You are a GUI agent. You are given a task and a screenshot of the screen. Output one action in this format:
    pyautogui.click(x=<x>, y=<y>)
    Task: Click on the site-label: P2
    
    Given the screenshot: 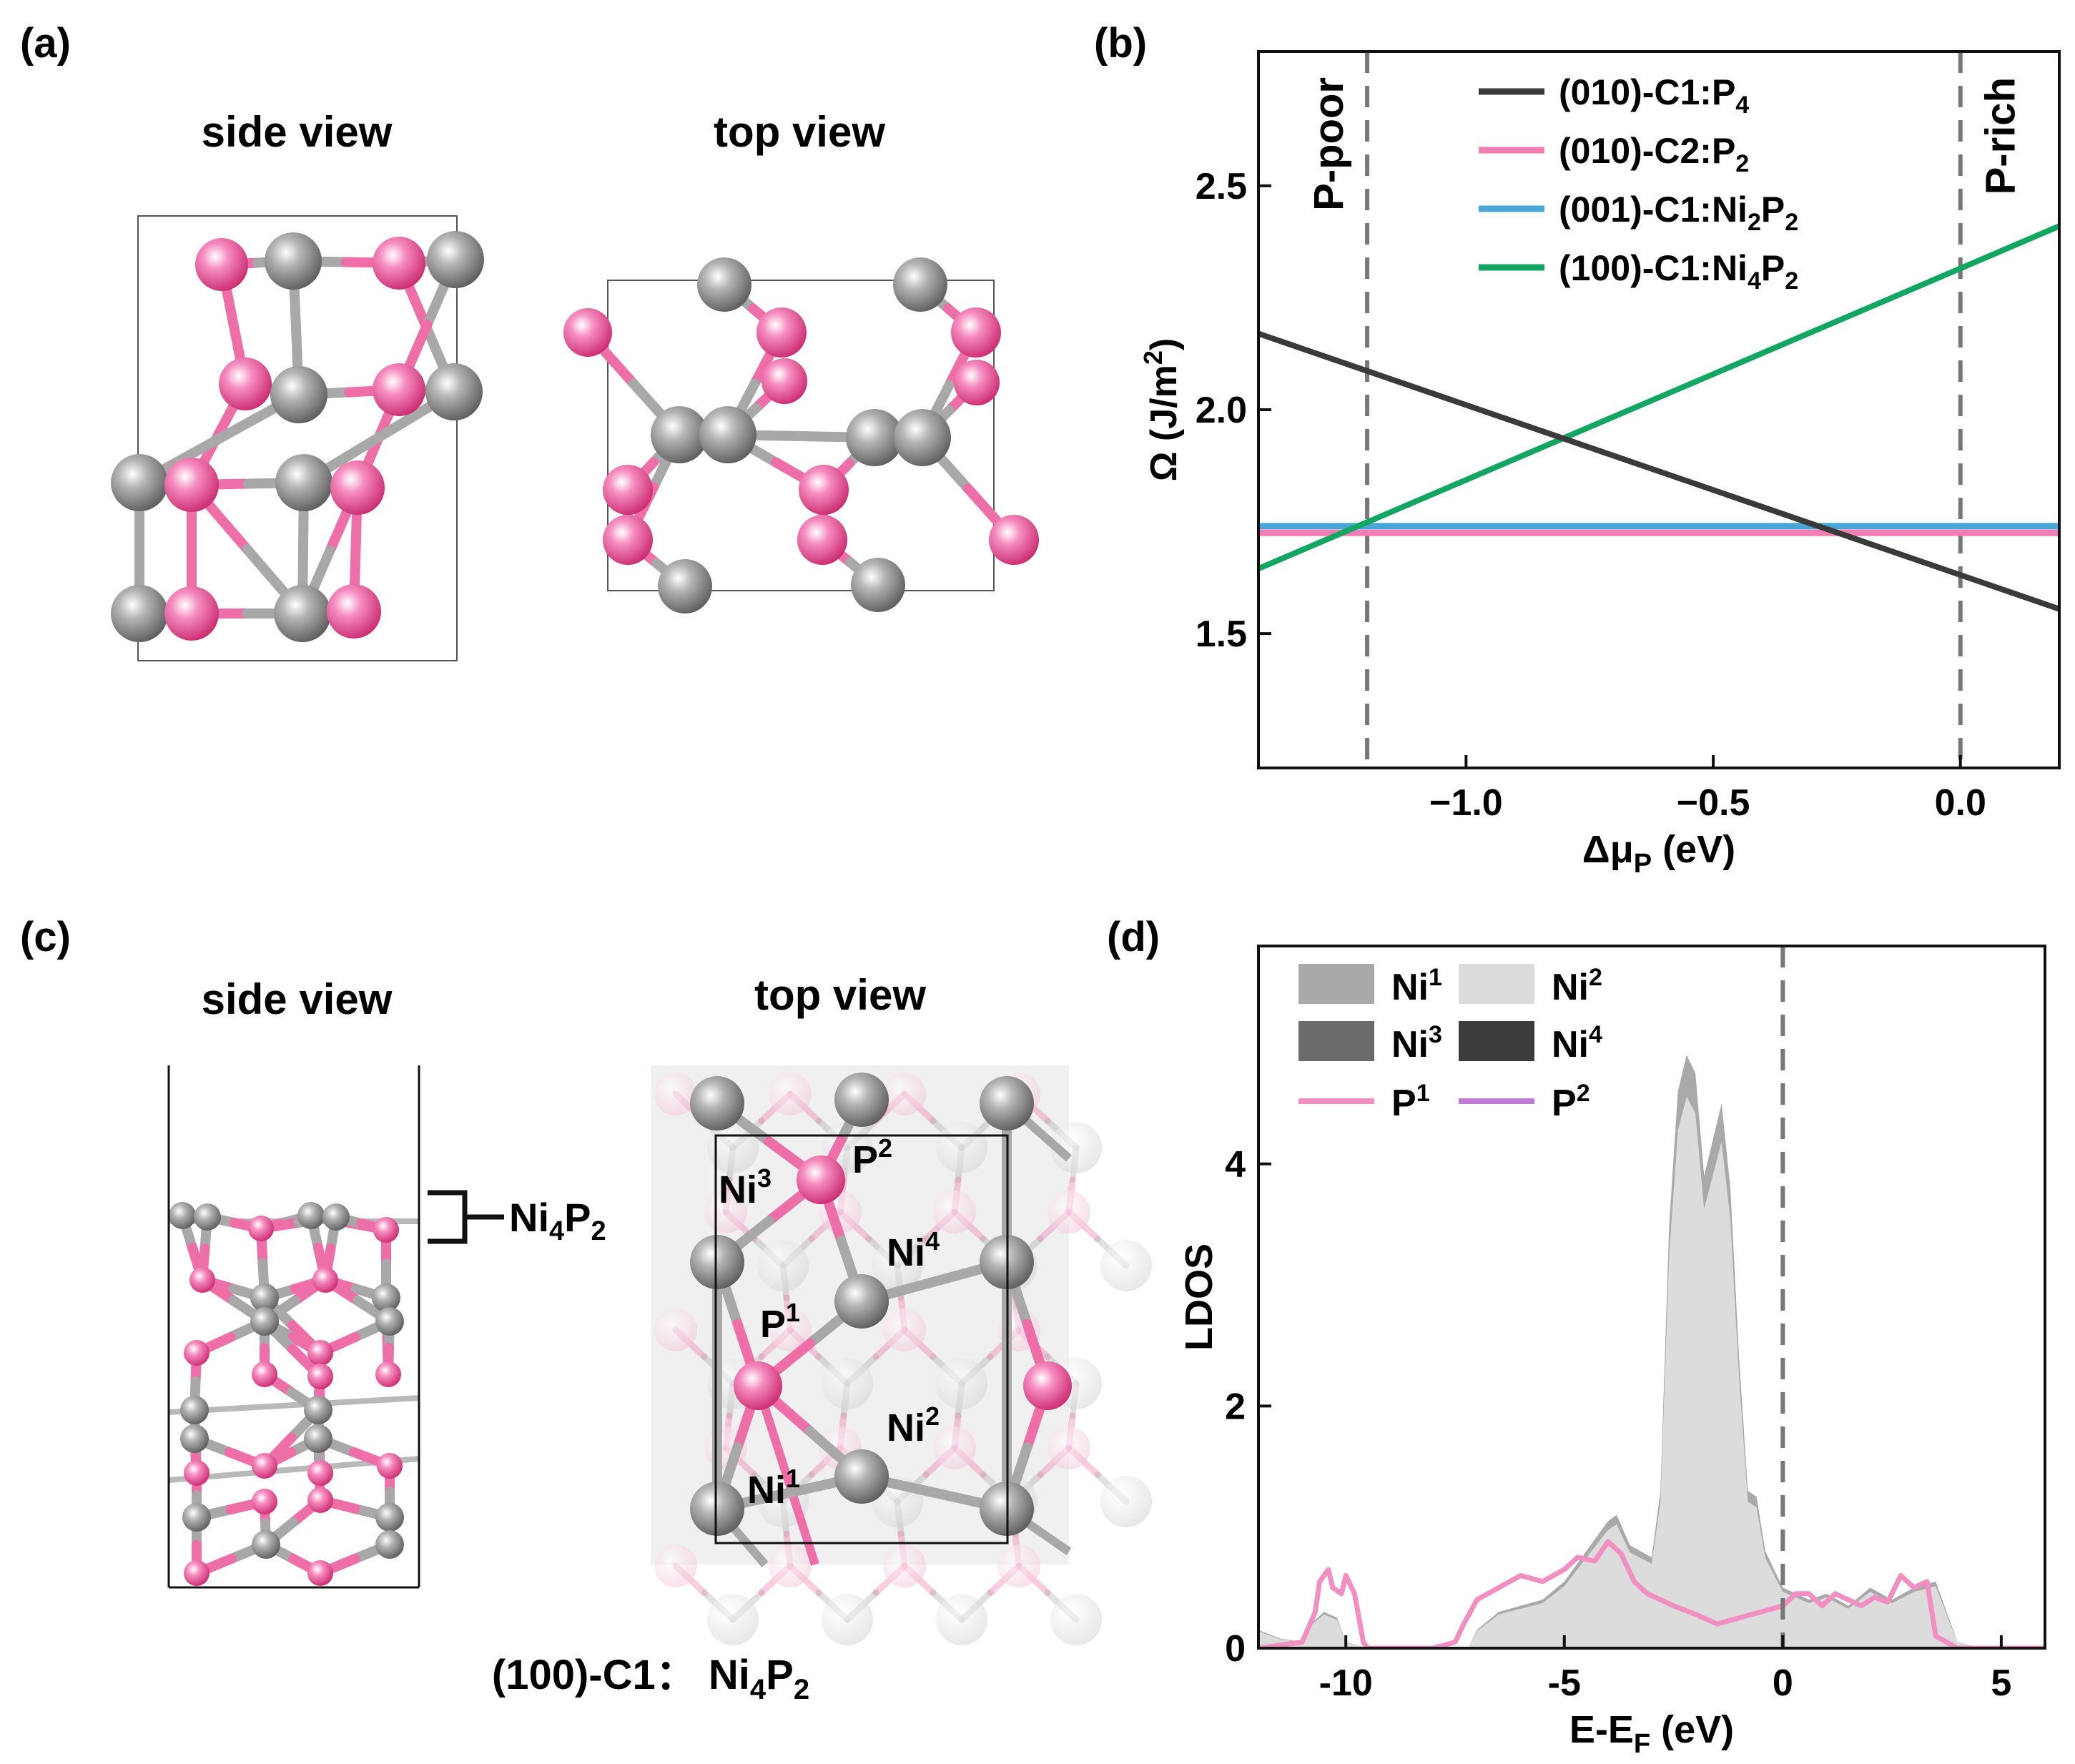 What is the action you would take?
    pyautogui.click(x=872, y=1157)
    